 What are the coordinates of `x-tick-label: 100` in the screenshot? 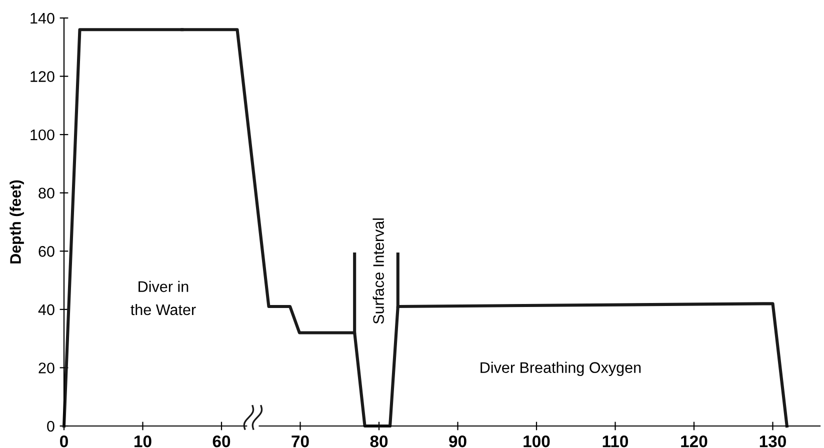 It's located at (537, 441).